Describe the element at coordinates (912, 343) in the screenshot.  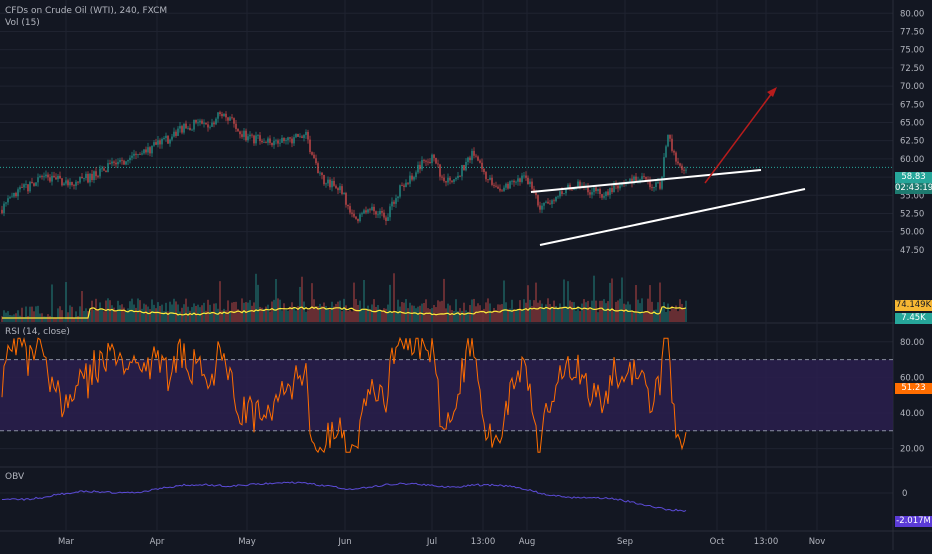
I see `rsi-tick-label: 80.00` at that location.